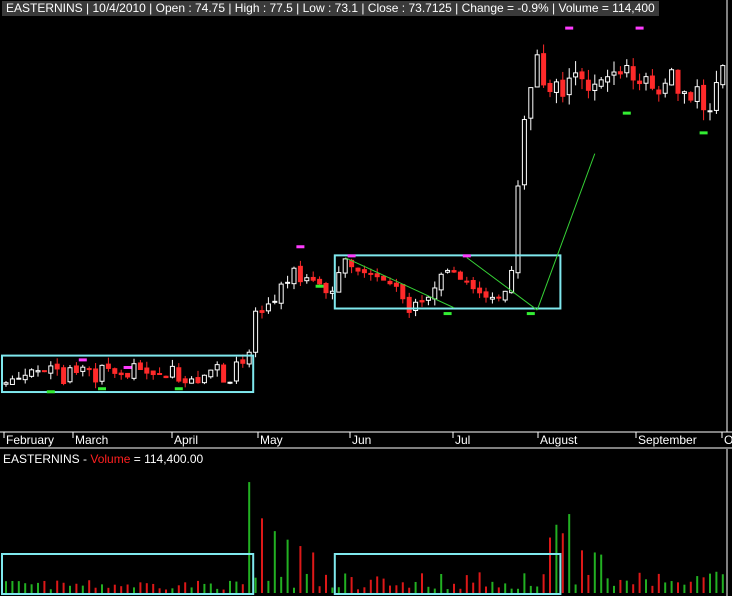 This screenshot has width=732, height=596. Describe the element at coordinates (91, 440) in the screenshot. I see `x-tick-label: March` at that location.